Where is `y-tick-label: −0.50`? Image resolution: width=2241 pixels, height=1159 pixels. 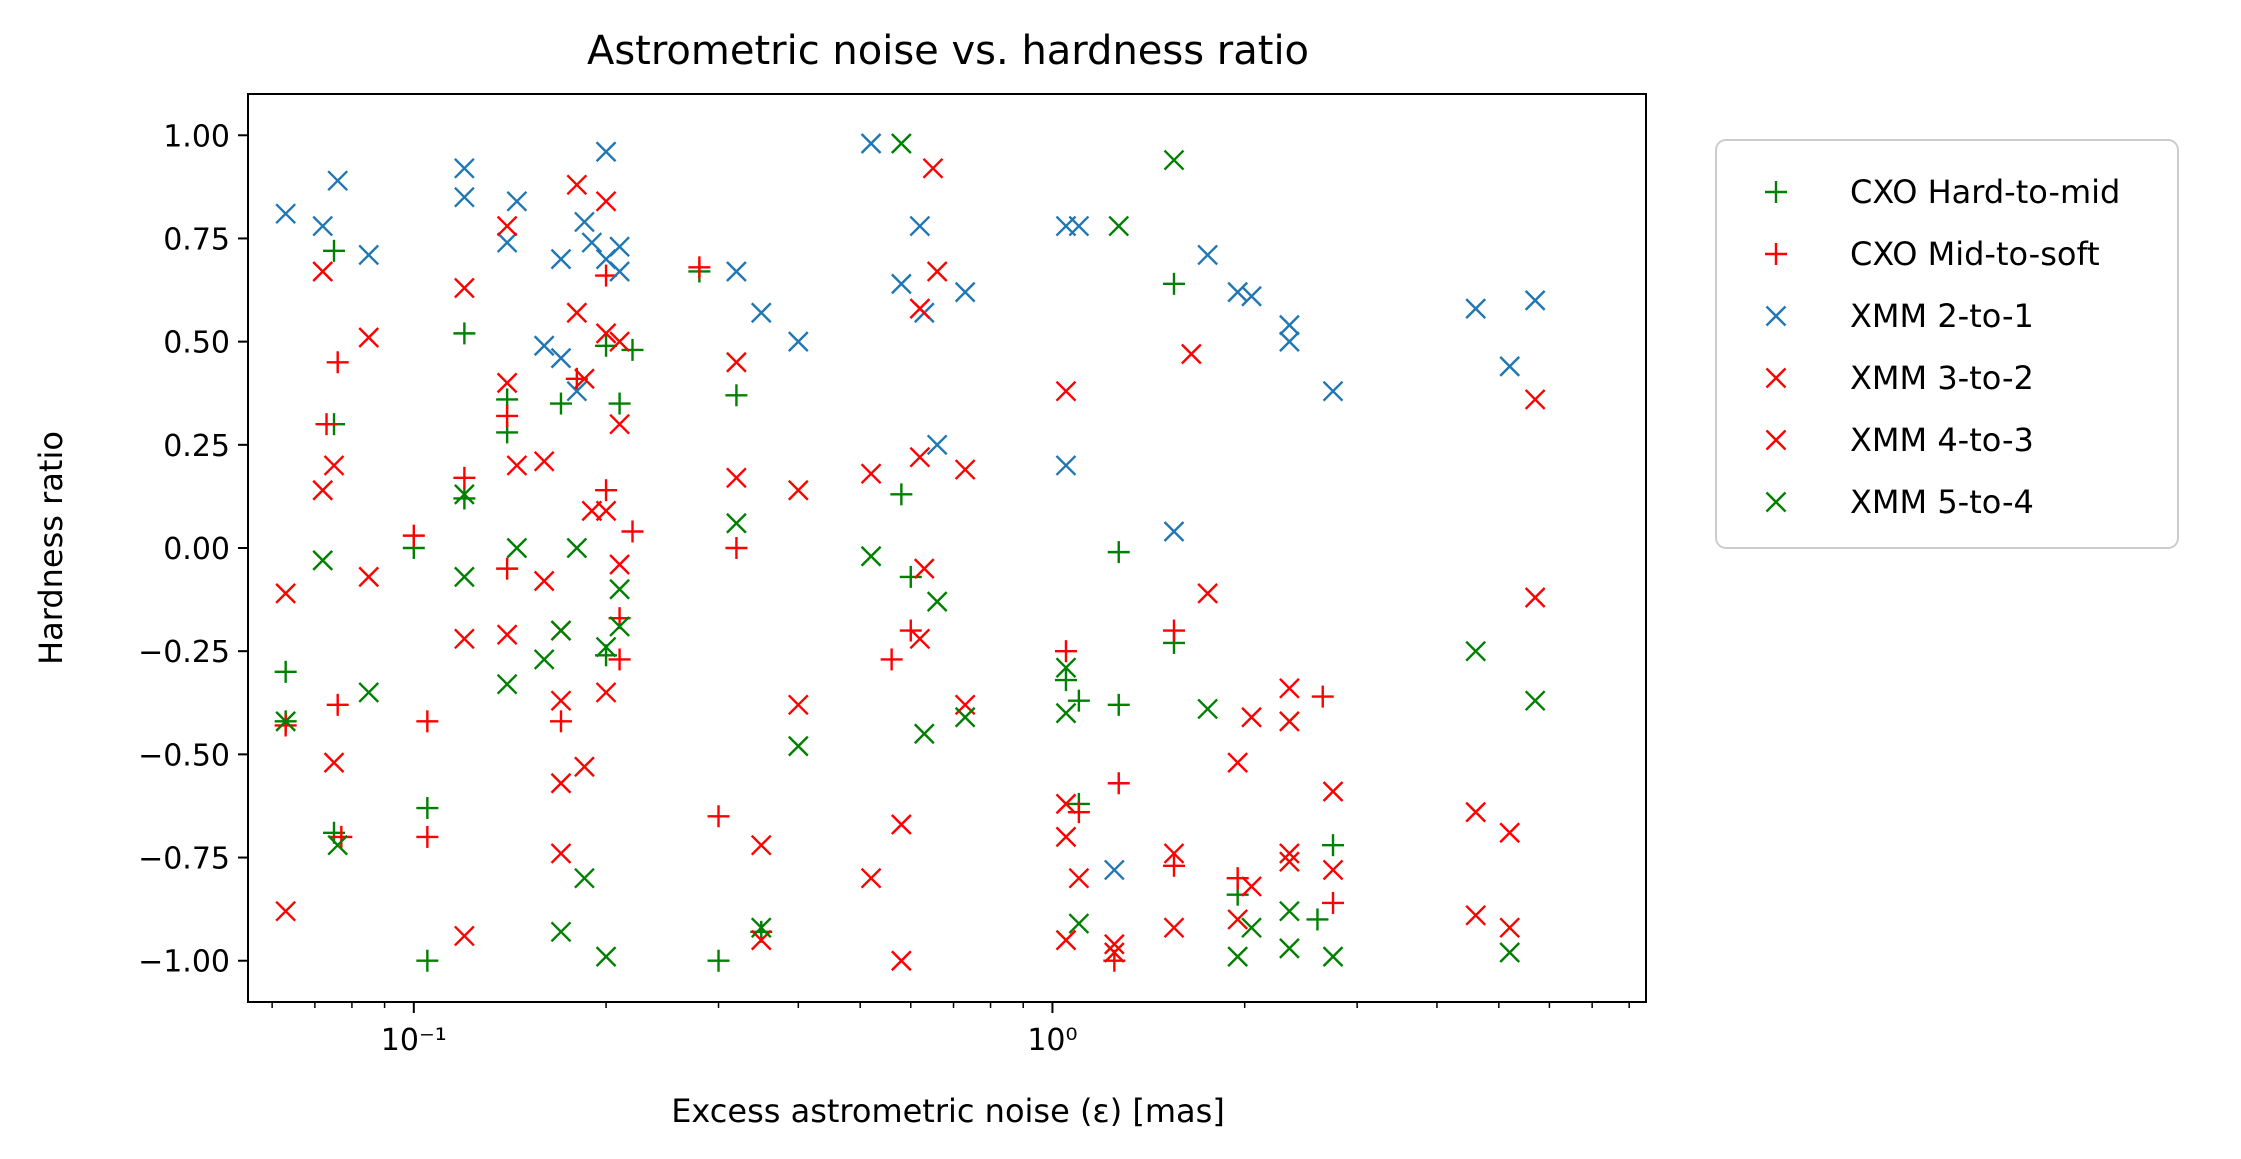 y-tick-label: −0.50 is located at coordinates (184, 755).